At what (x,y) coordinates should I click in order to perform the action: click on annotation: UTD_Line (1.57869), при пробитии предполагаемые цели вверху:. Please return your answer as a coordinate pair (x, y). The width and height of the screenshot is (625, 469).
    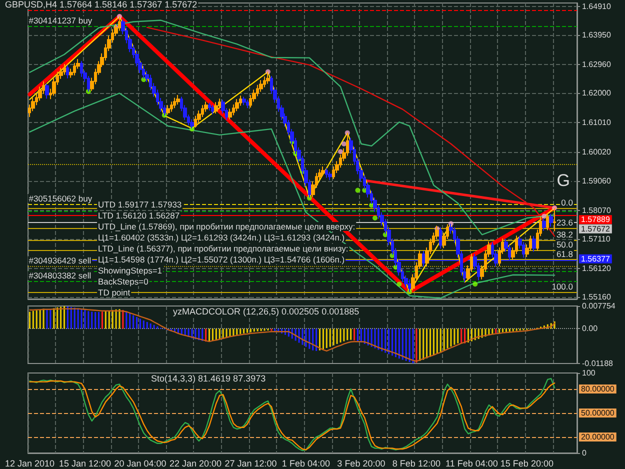
    Looking at the image, I should click on (227, 227).